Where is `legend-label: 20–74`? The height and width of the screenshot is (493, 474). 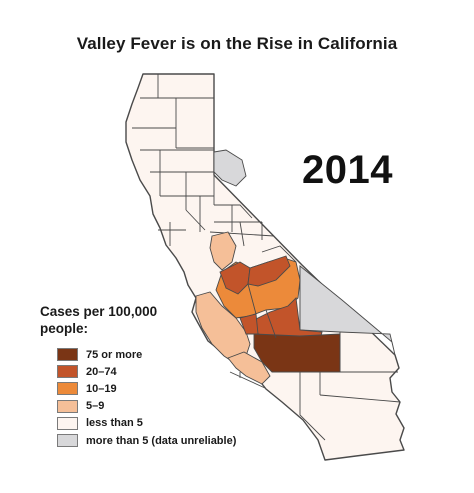 legend-label: 20–74 is located at coordinates (101, 371).